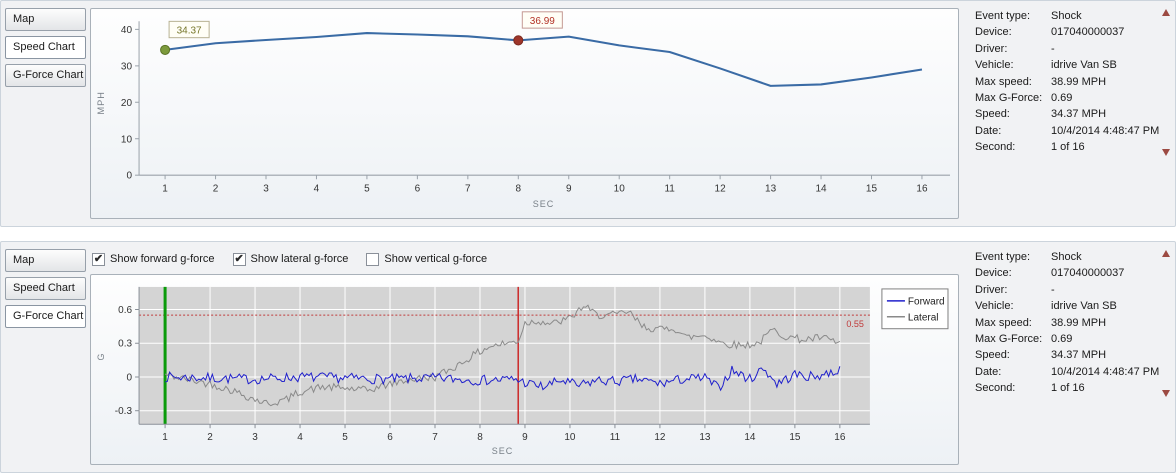  I want to click on x-tick-label: 15, so click(872, 188).